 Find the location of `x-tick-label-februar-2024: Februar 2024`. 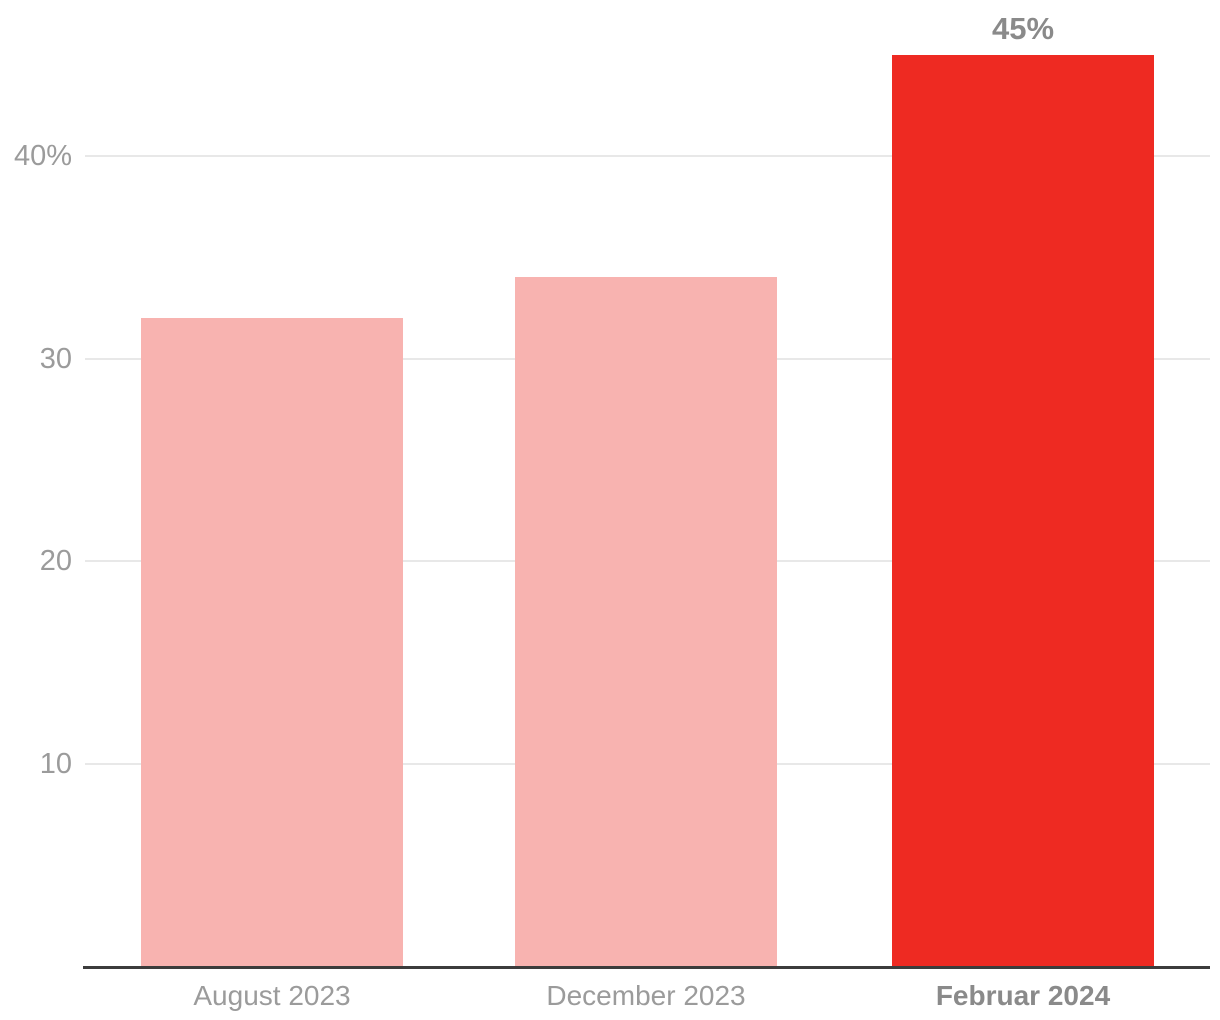

x-tick-label-februar-2024: Februar 2024 is located at coordinates (1023, 995).